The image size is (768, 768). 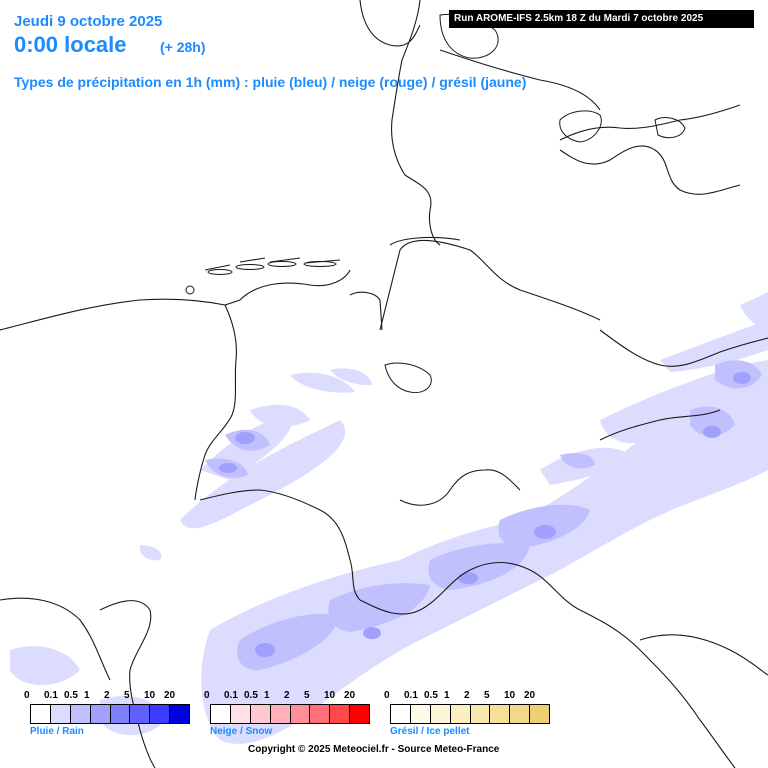 I want to click on legend-rain-label: Pluie / Rain, so click(x=57, y=731).